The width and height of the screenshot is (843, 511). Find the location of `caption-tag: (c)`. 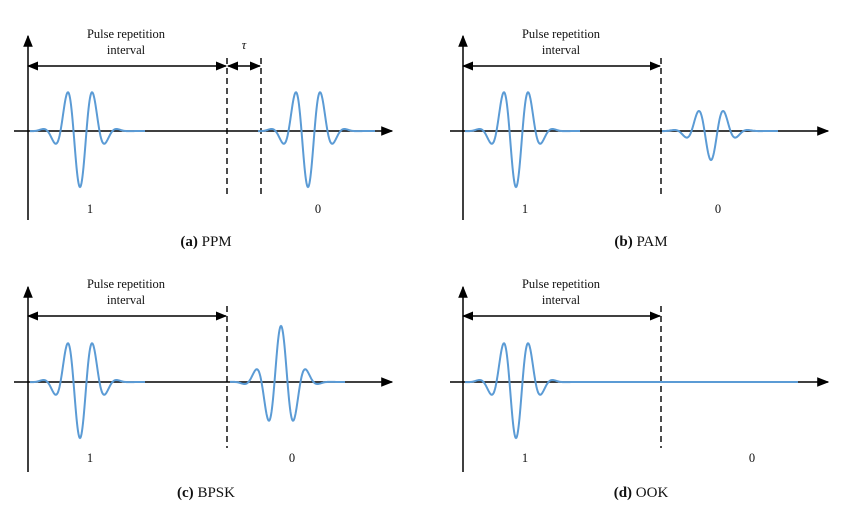

caption-tag: (c) is located at coordinates (185, 493).